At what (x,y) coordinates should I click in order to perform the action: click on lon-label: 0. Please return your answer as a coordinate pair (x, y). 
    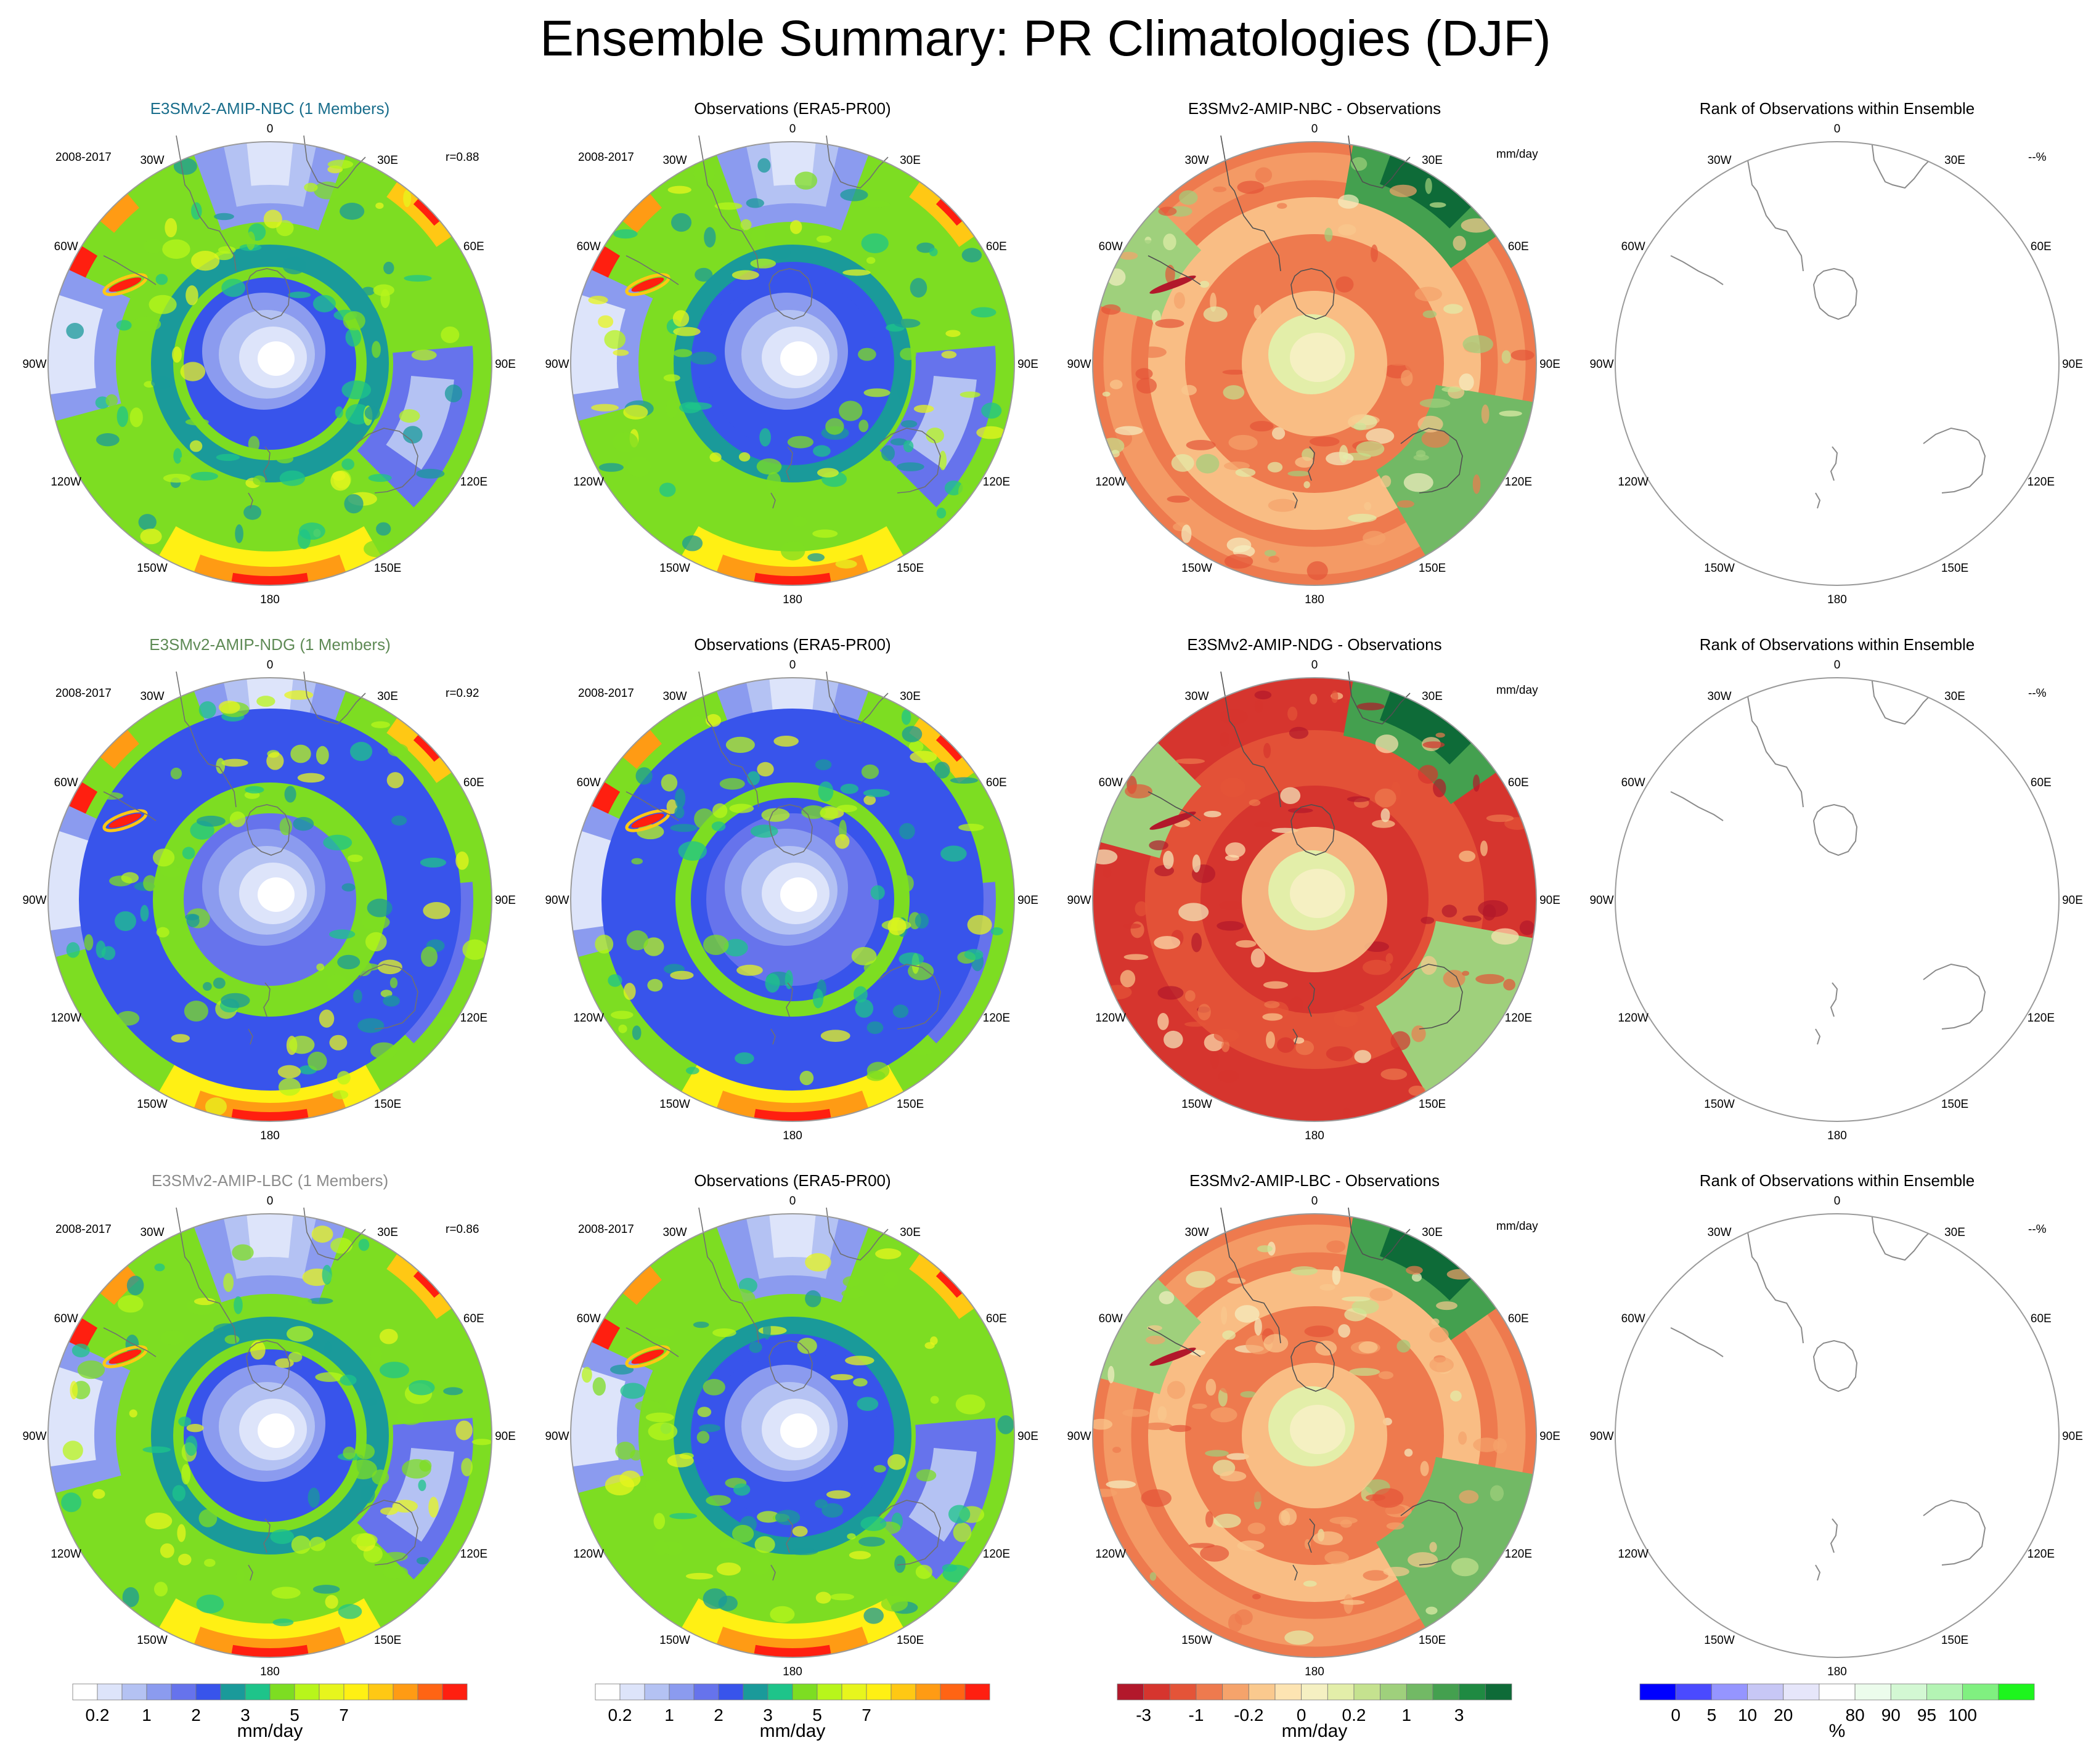
    Looking at the image, I should click on (270, 665).